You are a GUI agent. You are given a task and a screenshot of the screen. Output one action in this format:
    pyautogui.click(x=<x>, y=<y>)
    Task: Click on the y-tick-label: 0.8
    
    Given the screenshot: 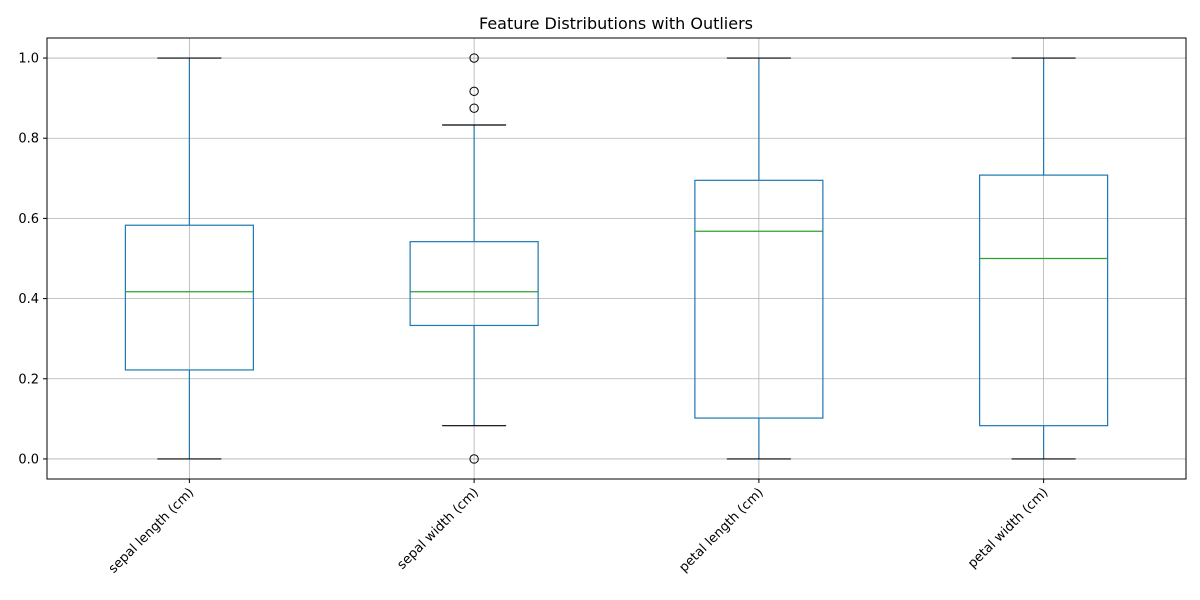 What is the action you would take?
    pyautogui.click(x=28, y=139)
    